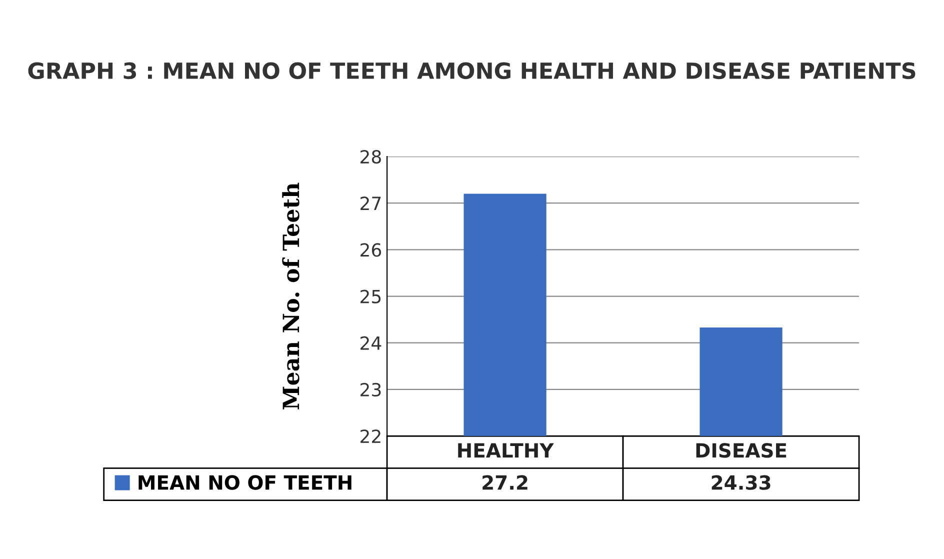 This screenshot has height=559, width=944. Describe the element at coordinates (741, 450) in the screenshot. I see `x-tick-label: DISEASE` at that location.